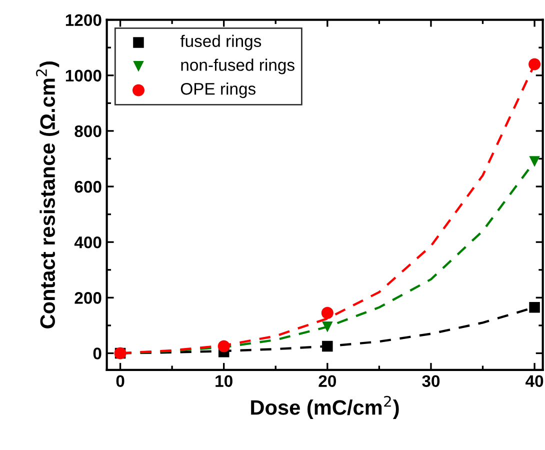 The image size is (545, 450). Describe the element at coordinates (88, 298) in the screenshot. I see `y-tick-label: 200` at that location.